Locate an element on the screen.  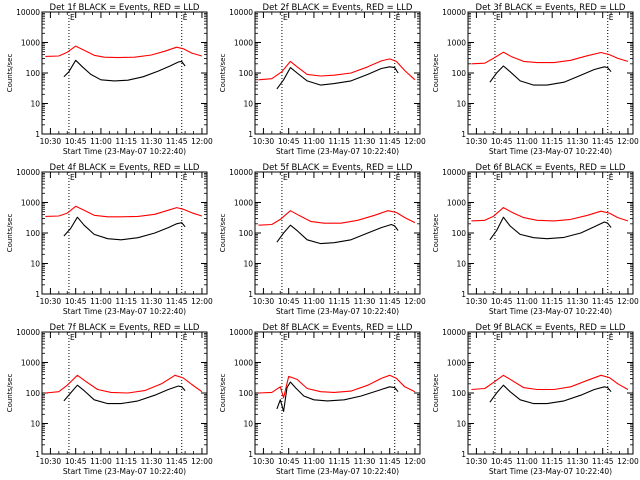
chart-title: Det 9f BLACK = Events, RED = LLD is located at coordinates (551, 328).